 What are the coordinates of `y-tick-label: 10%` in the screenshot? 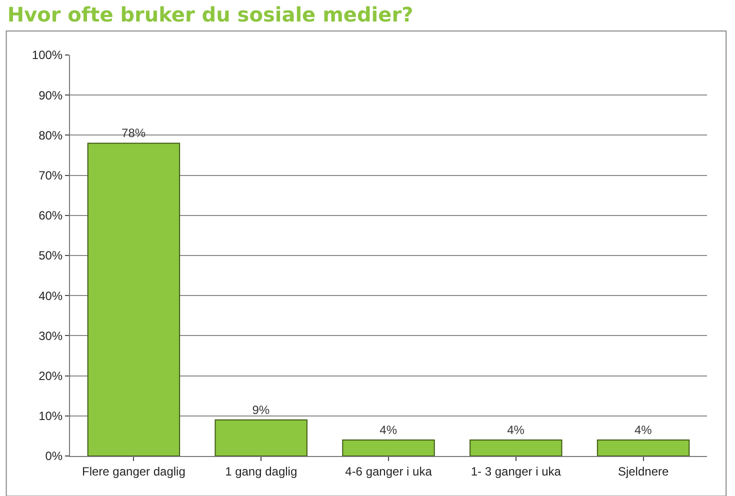 It's located at (50, 416).